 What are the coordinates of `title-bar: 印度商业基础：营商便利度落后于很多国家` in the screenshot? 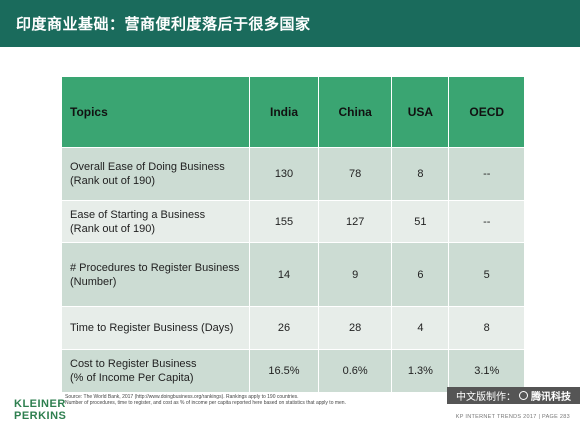 It's located at (290, 23).